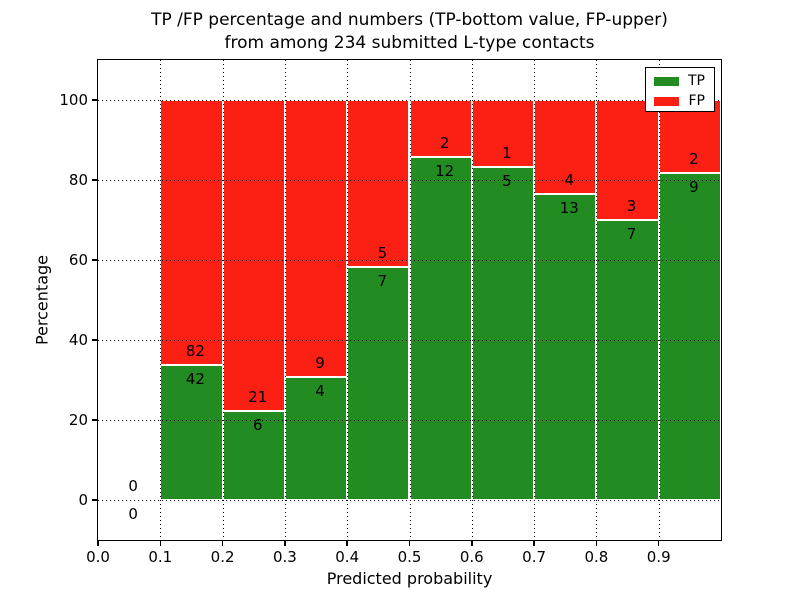 The image size is (800, 600). I want to click on x-tick-label: 0.5, so click(409, 557).